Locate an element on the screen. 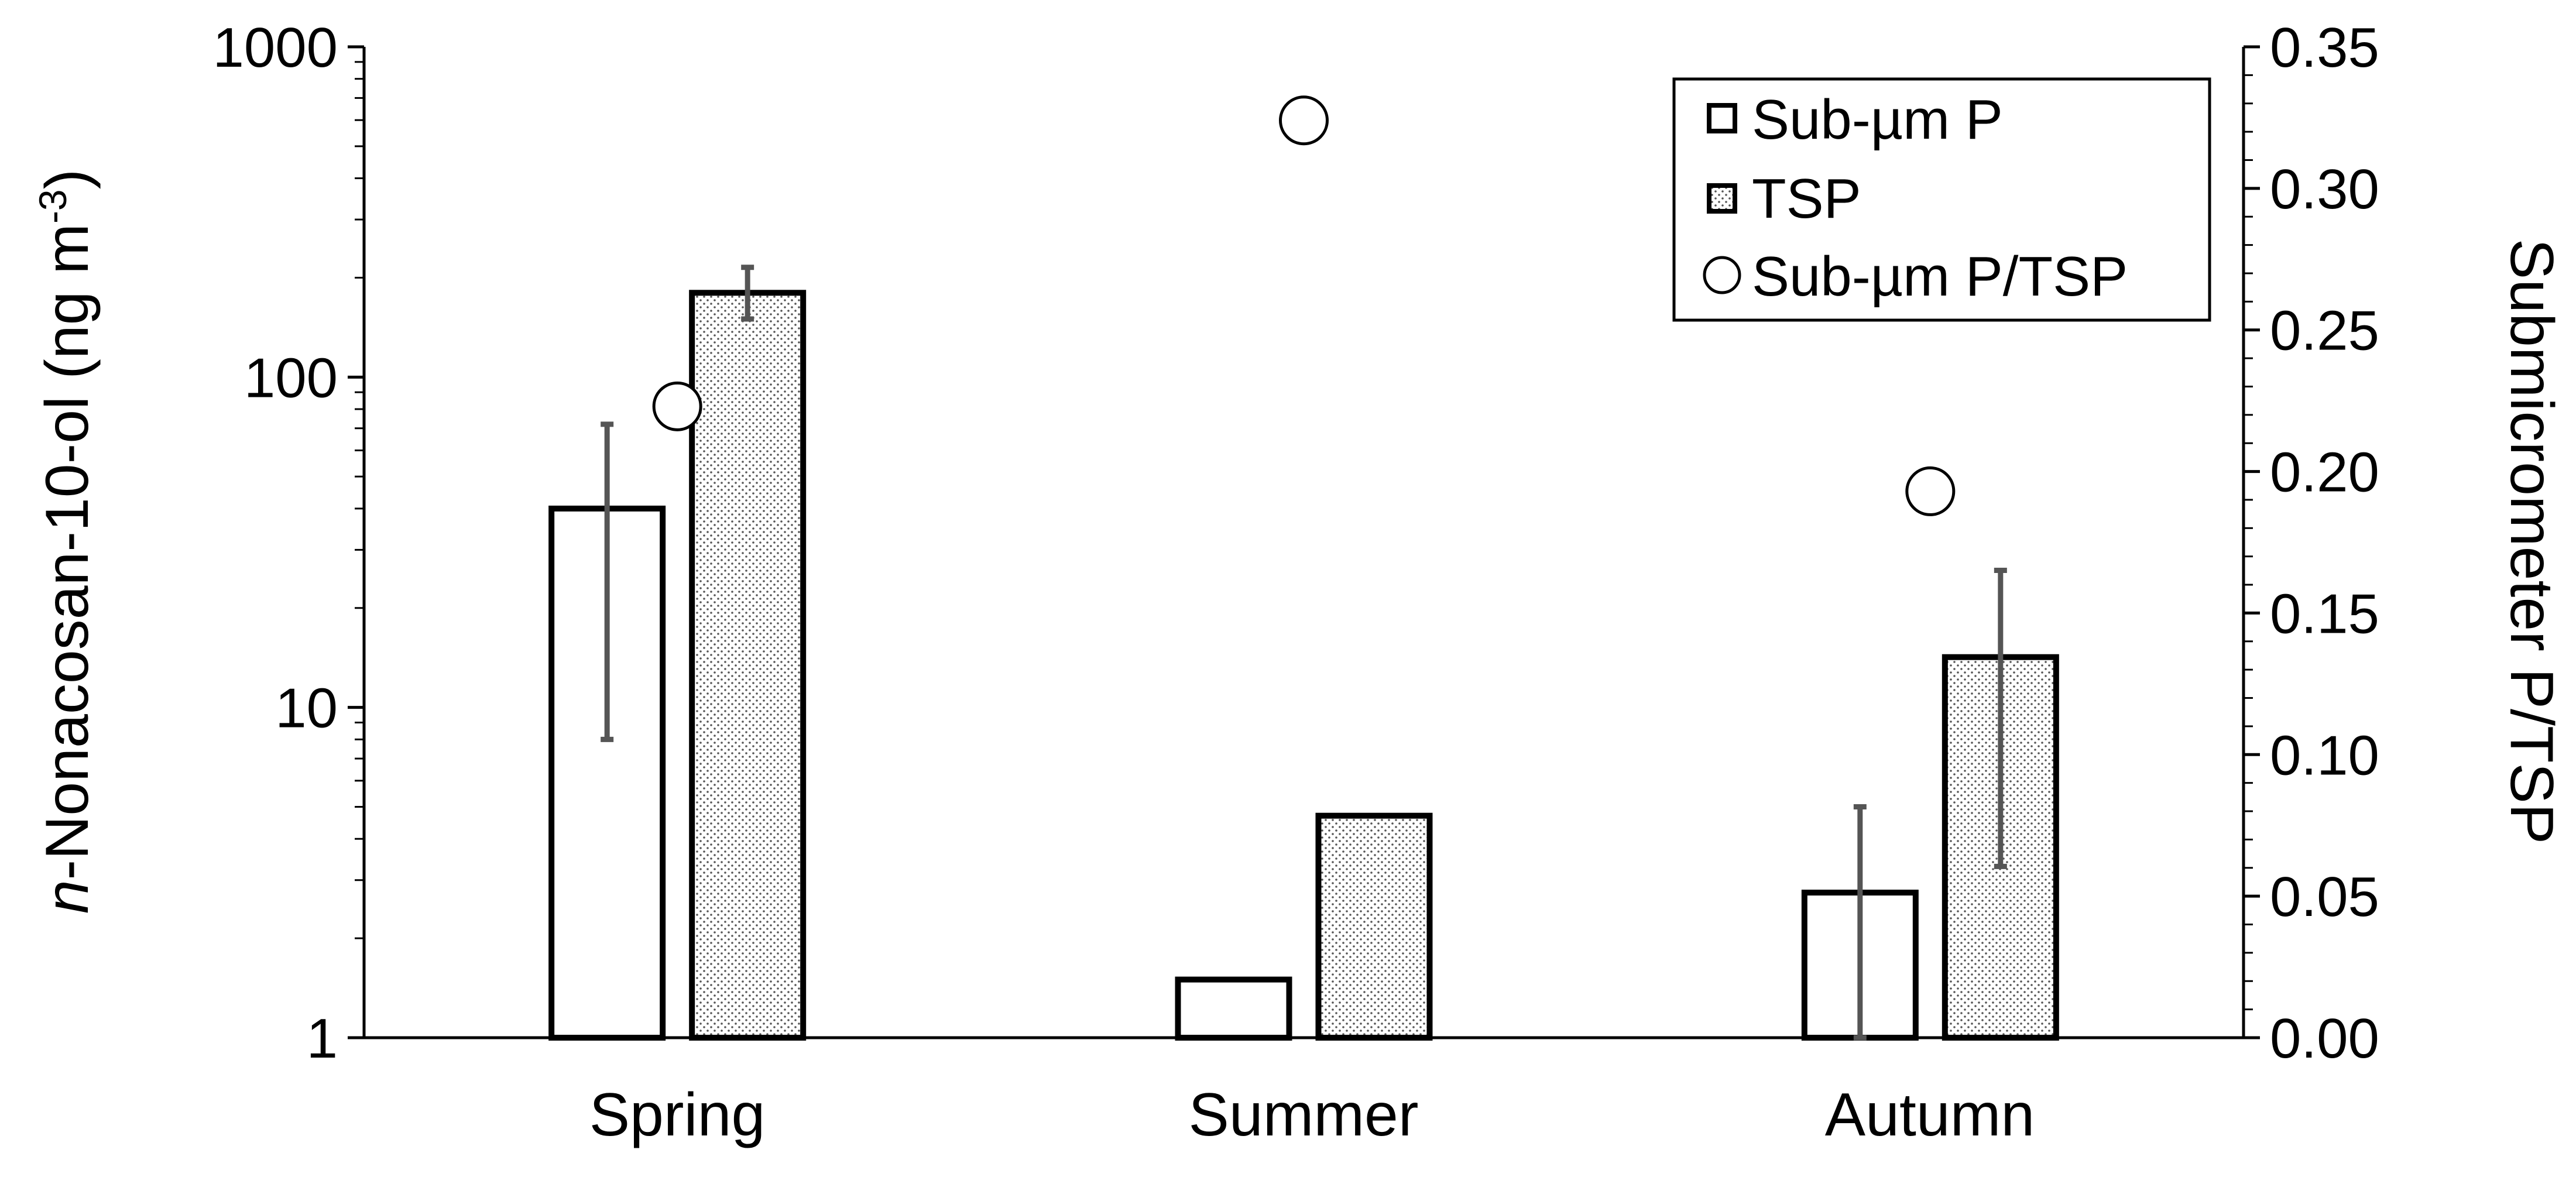 The width and height of the screenshot is (2576, 1177). right-axis-ticks: 0.00 0.05 0.10 0.15 0.20 0.25 0.30 0.35 is located at coordinates (2311, 543).